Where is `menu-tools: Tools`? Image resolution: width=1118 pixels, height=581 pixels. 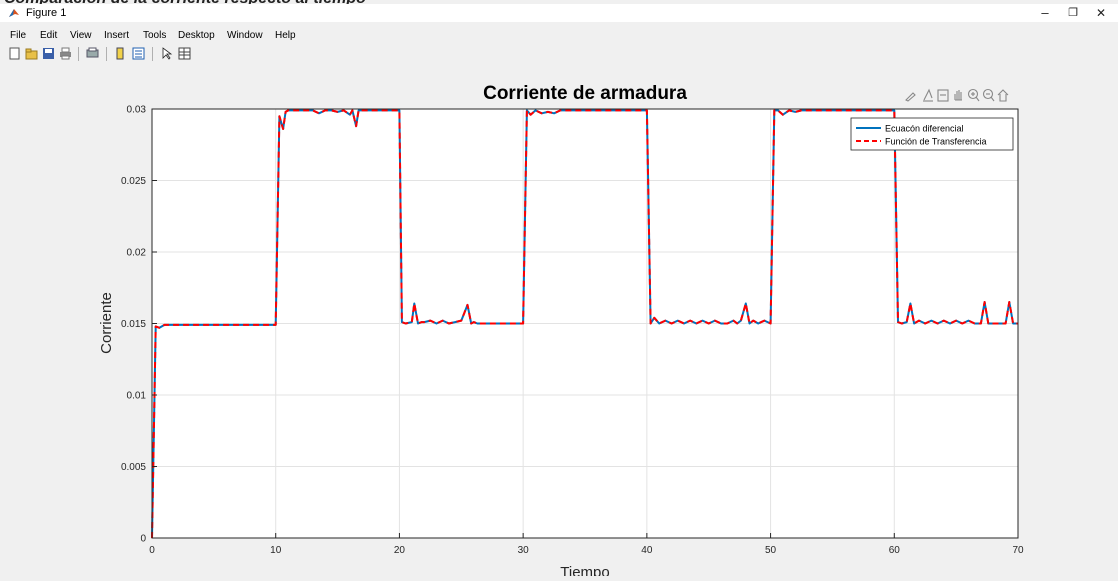 menu-tools: Tools is located at coordinates (155, 35).